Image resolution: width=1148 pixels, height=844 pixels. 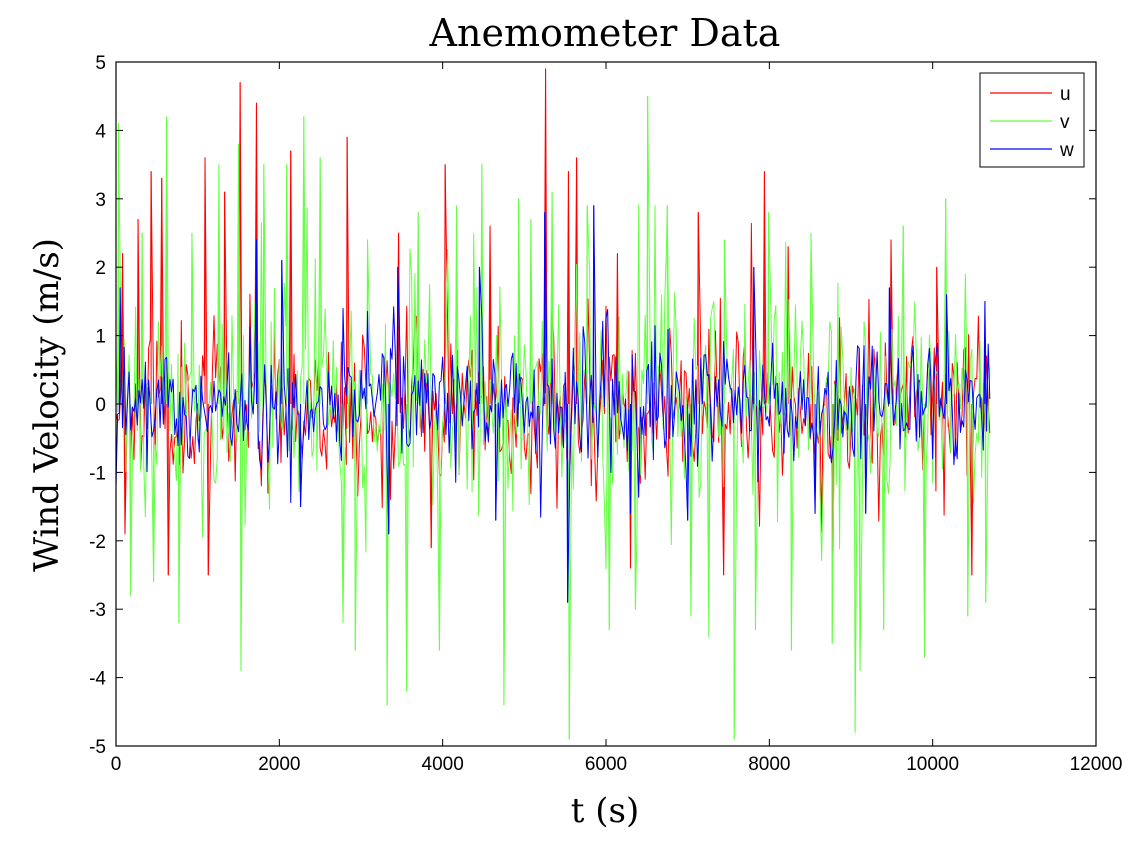 I want to click on y-tick-label: 3, so click(x=100, y=200).